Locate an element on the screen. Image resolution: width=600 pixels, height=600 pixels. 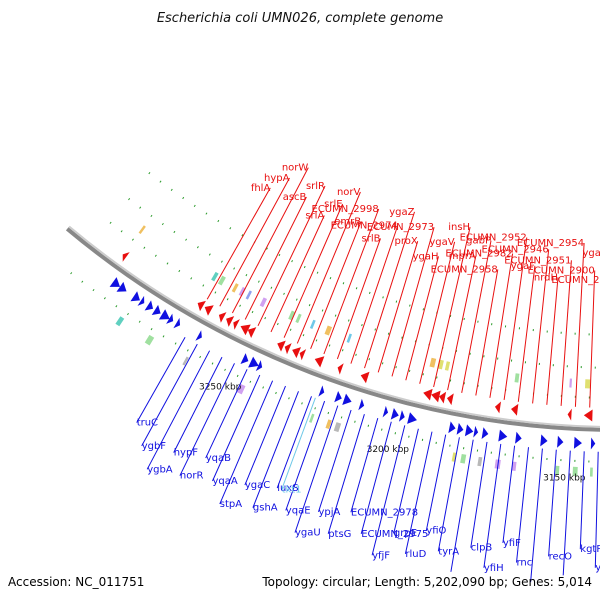
gene-label-yqae: yqaE is located at coordinates (298, 510).